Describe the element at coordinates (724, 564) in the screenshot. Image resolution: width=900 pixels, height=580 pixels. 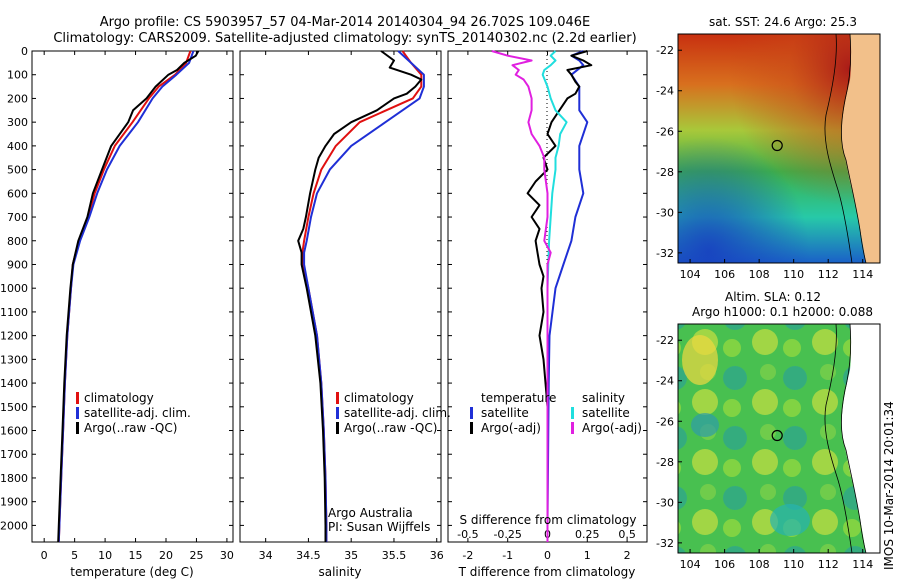
I see `map-x-tick-label: 106` at that location.